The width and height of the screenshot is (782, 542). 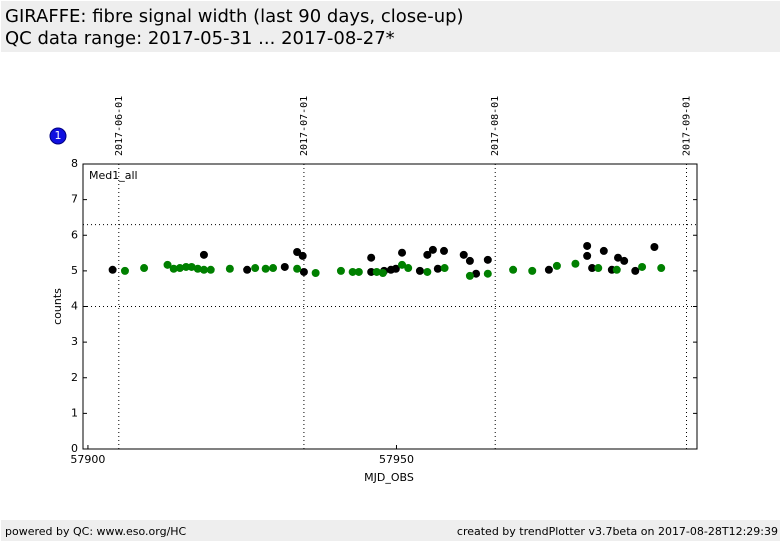 I want to click on annotation: Med1_all, so click(x=113, y=175).